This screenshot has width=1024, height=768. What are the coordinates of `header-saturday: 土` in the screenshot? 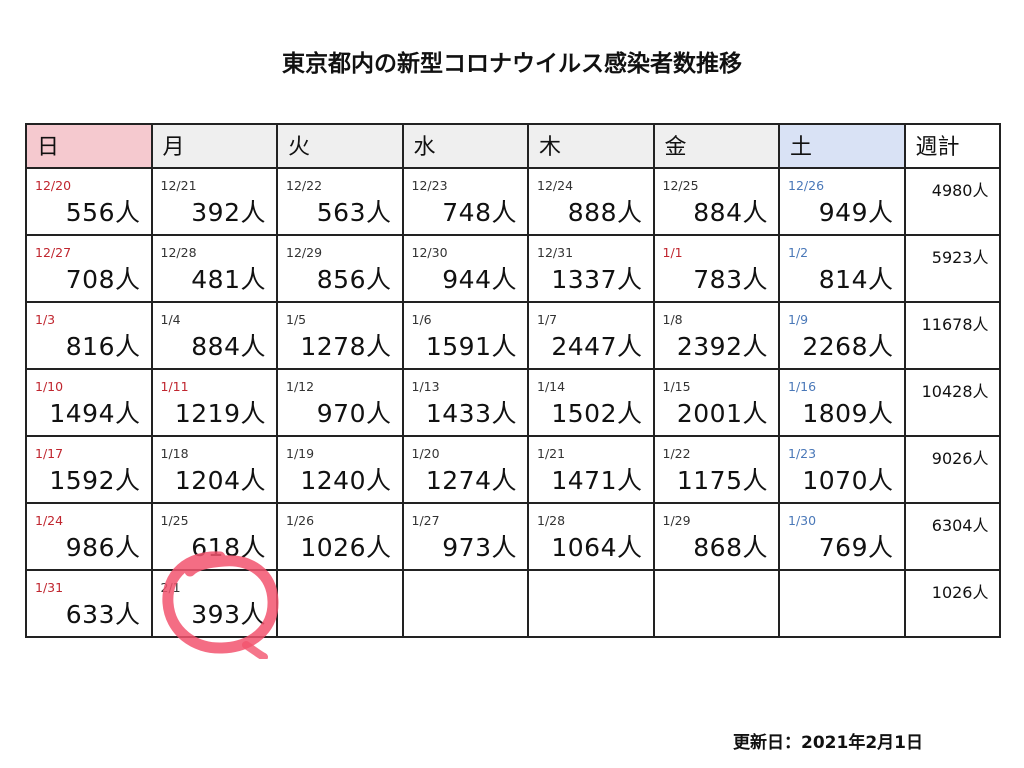 It's located at (842, 146).